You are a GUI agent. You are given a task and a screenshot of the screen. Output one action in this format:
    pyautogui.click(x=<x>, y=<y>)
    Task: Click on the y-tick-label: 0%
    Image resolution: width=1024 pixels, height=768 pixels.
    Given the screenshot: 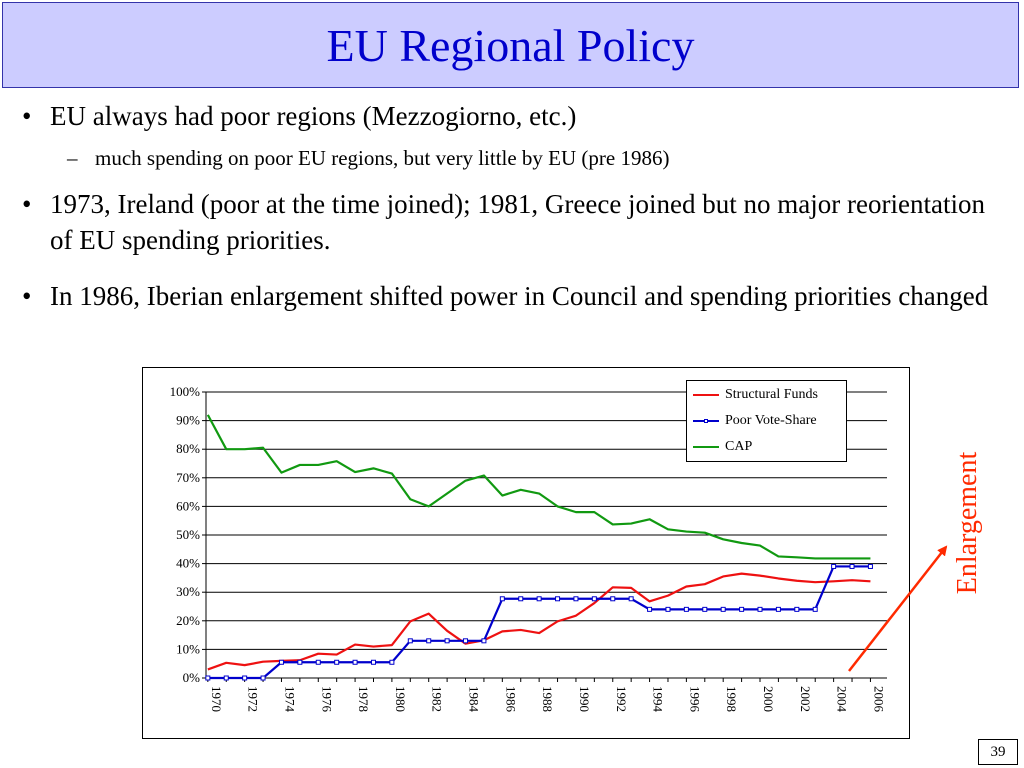 What is the action you would take?
    pyautogui.click(x=192, y=677)
    